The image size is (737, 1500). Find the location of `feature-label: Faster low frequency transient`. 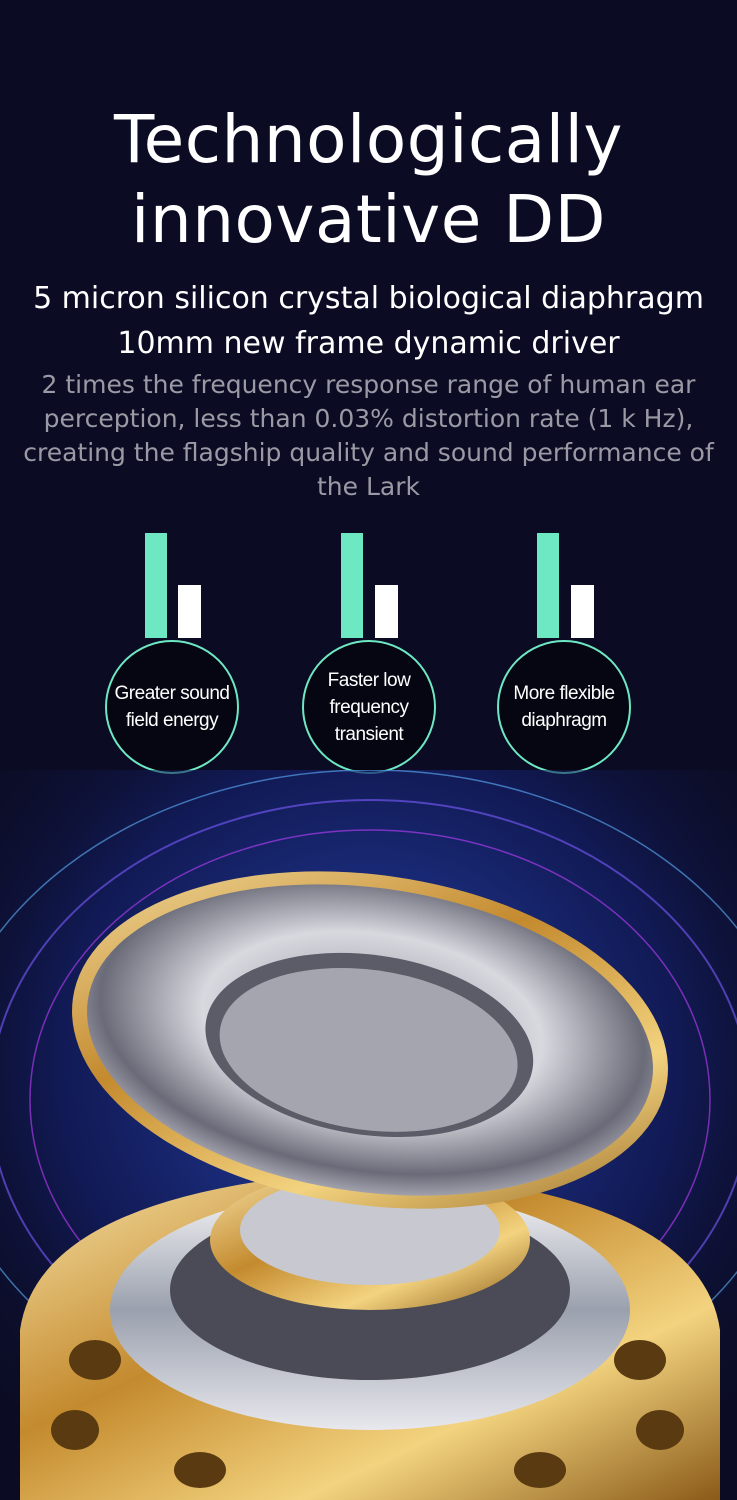

feature-label: Faster low frequency transient is located at coordinates (369, 707).